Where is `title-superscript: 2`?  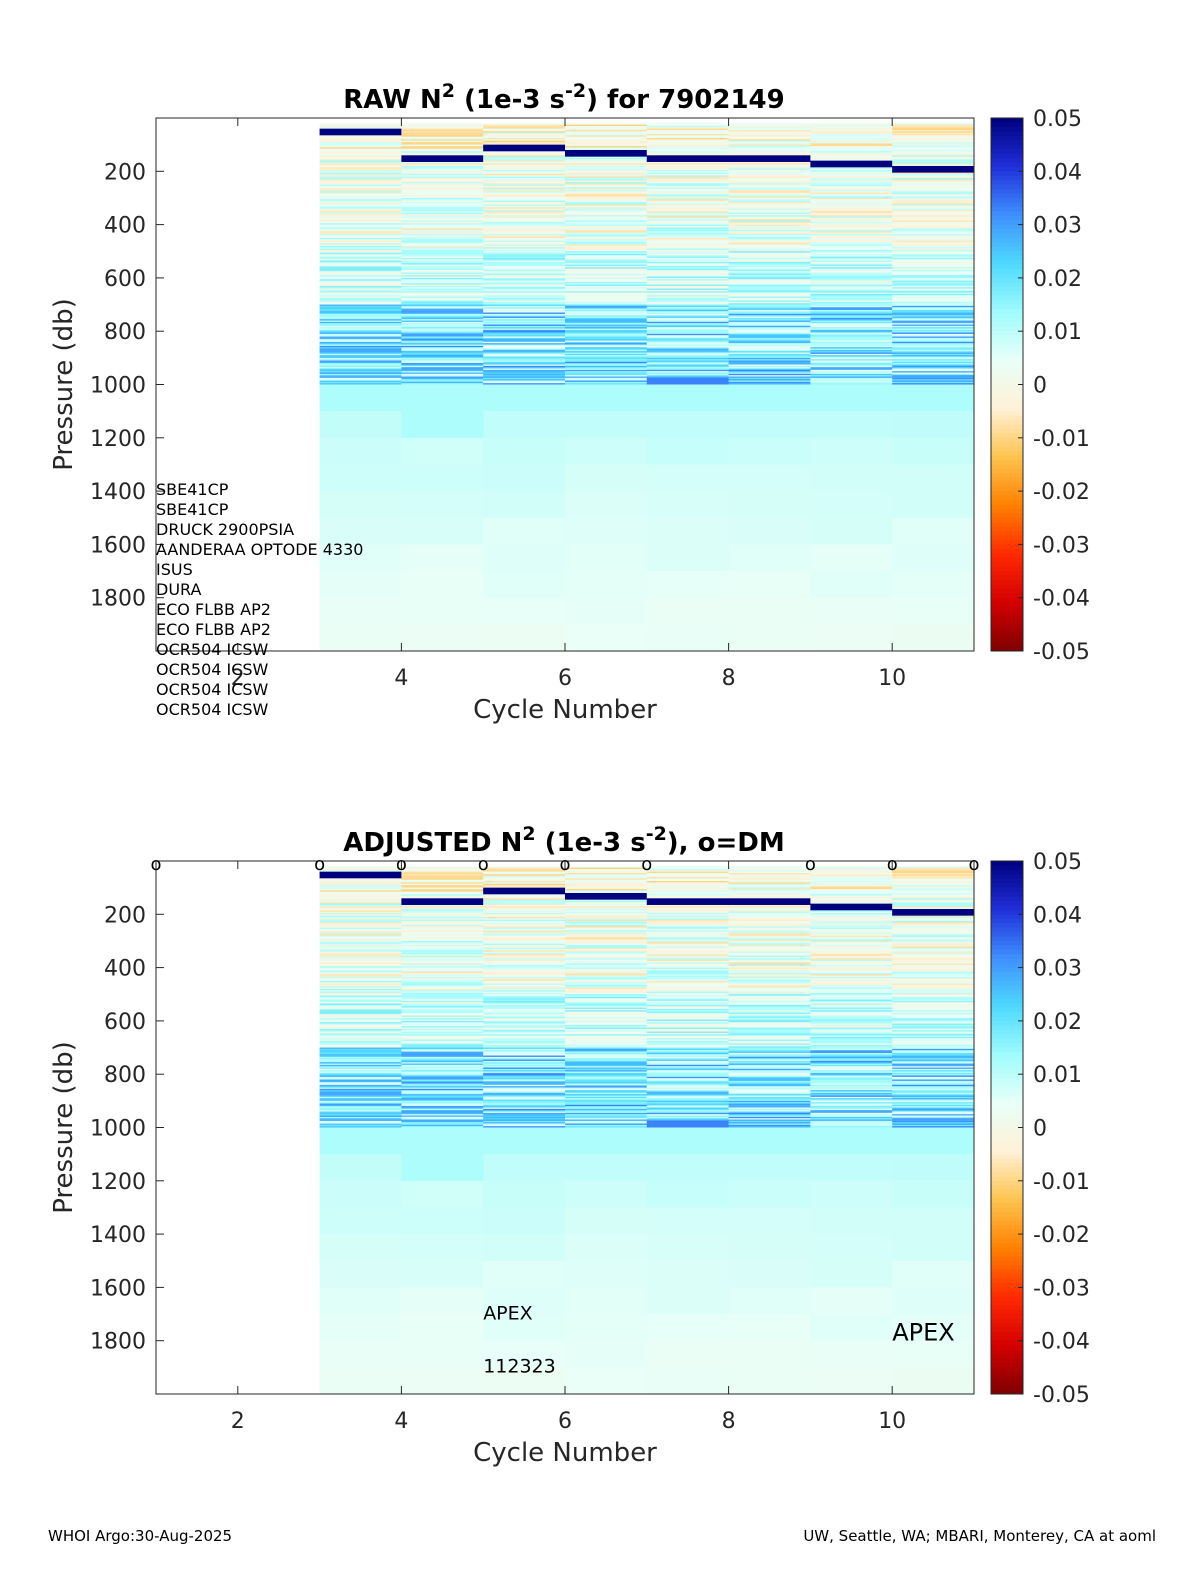
title-superscript: 2 is located at coordinates (528, 834).